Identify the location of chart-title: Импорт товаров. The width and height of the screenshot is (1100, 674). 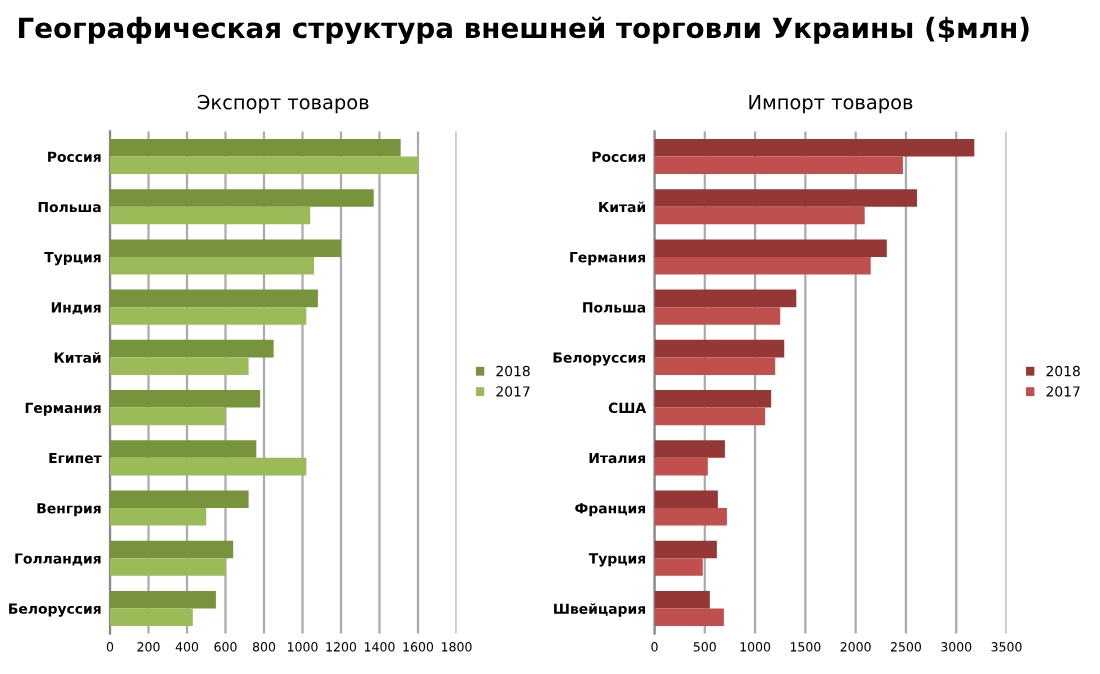
(831, 104).